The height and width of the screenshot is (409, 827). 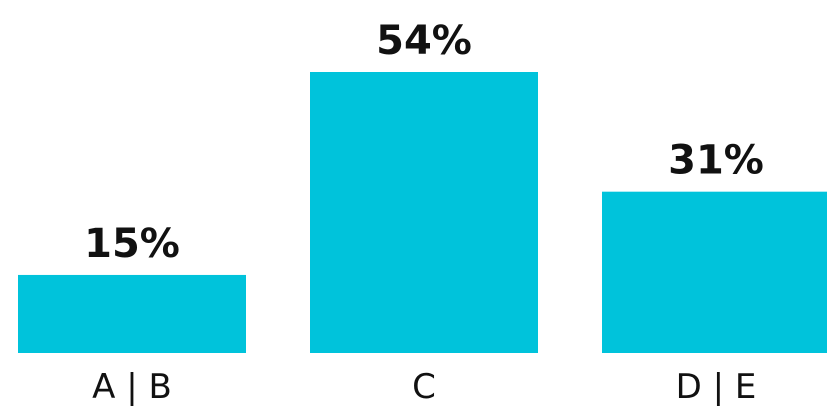 I want to click on bar-value-label-0: 15%, so click(x=132, y=244).